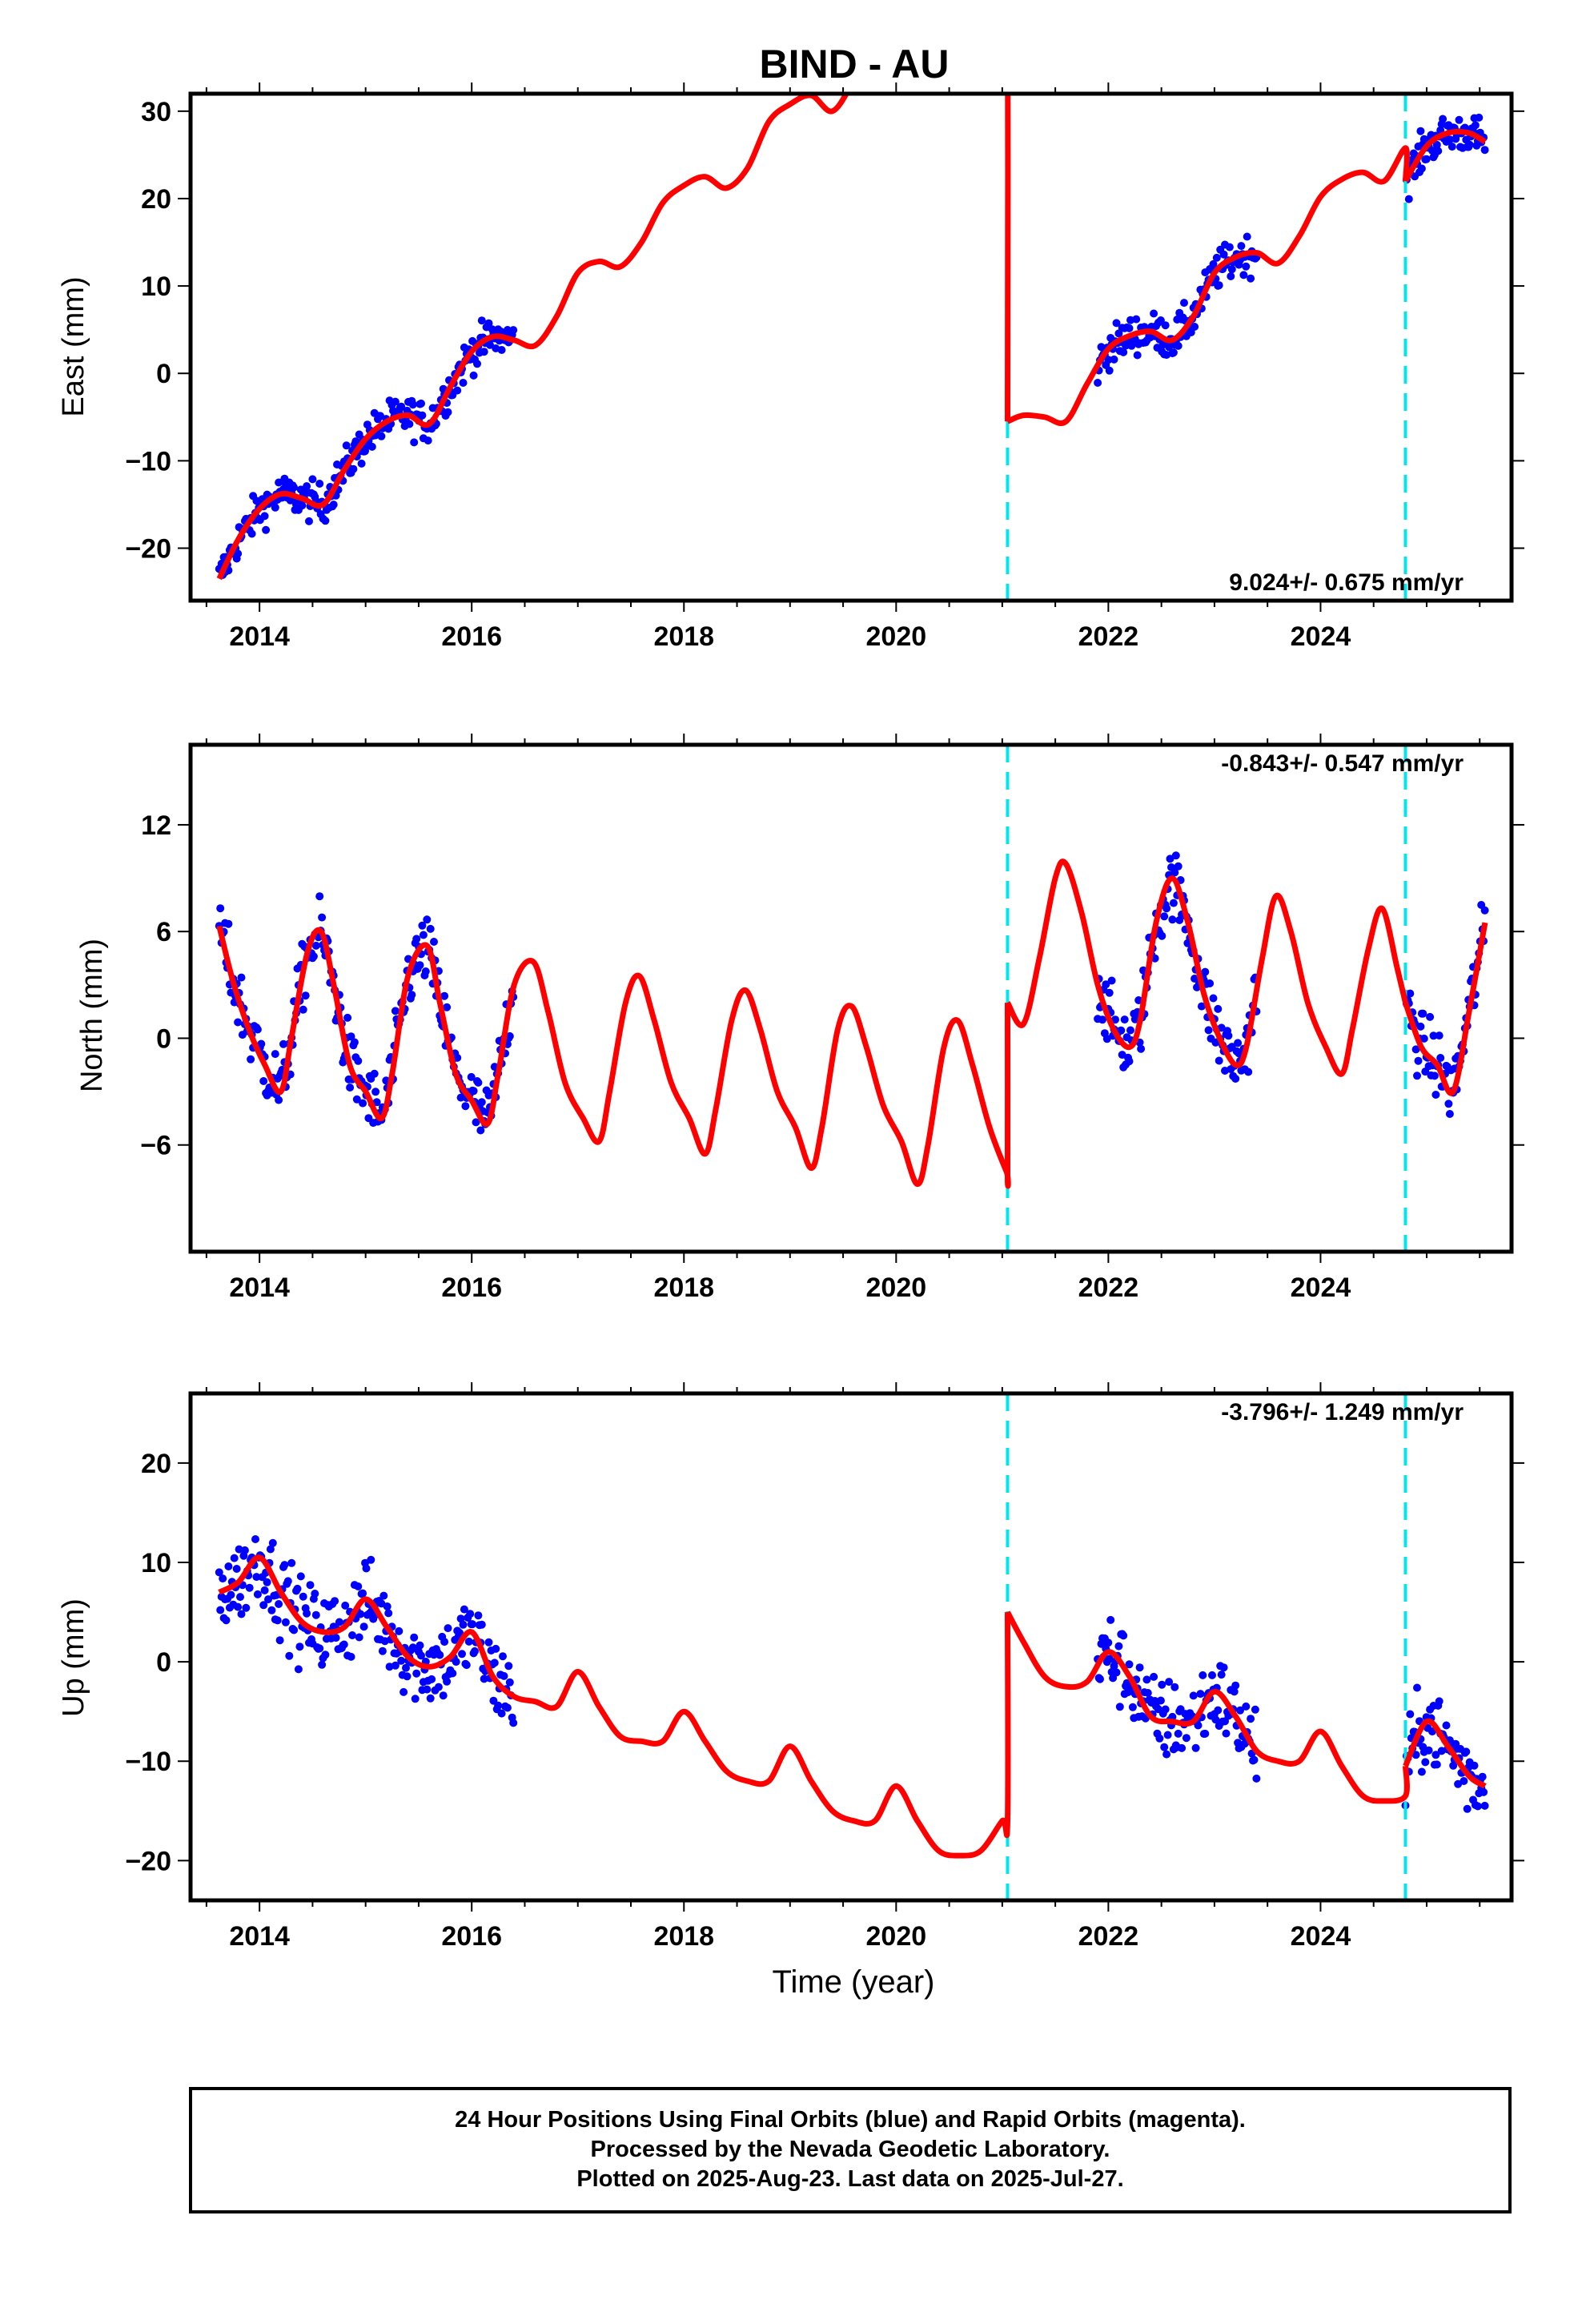  What do you see at coordinates (897, 1936) in the screenshot?
I see `up-xtick-label: 2020` at bounding box center [897, 1936].